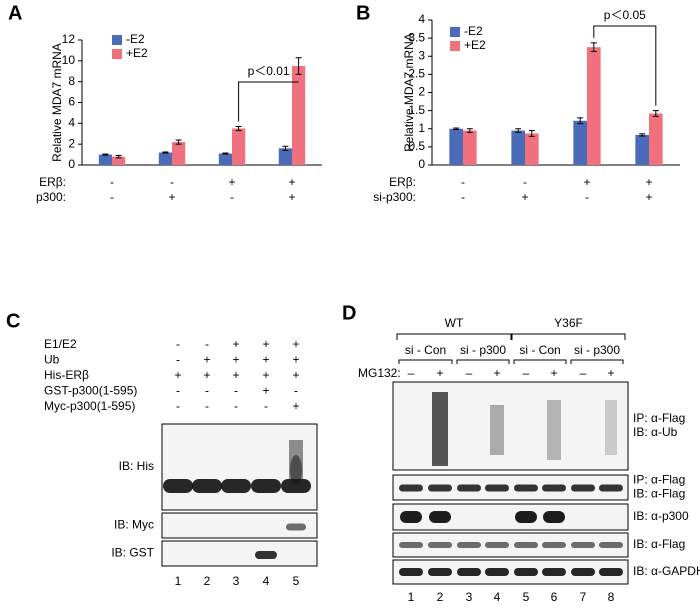 This screenshot has width=700, height=613. What do you see at coordinates (568, 323) in the screenshot?
I see `group-label: Y36F` at bounding box center [568, 323].